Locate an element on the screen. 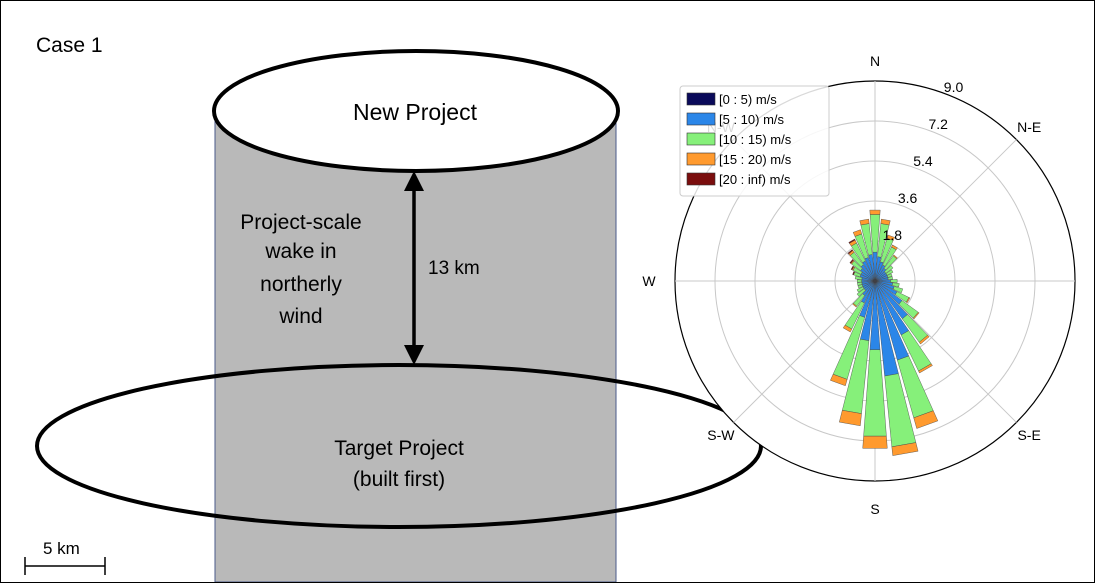 Image resolution: width=1095 pixels, height=583 pixels. scale-bar-label: 5 km is located at coordinates (61, 548).